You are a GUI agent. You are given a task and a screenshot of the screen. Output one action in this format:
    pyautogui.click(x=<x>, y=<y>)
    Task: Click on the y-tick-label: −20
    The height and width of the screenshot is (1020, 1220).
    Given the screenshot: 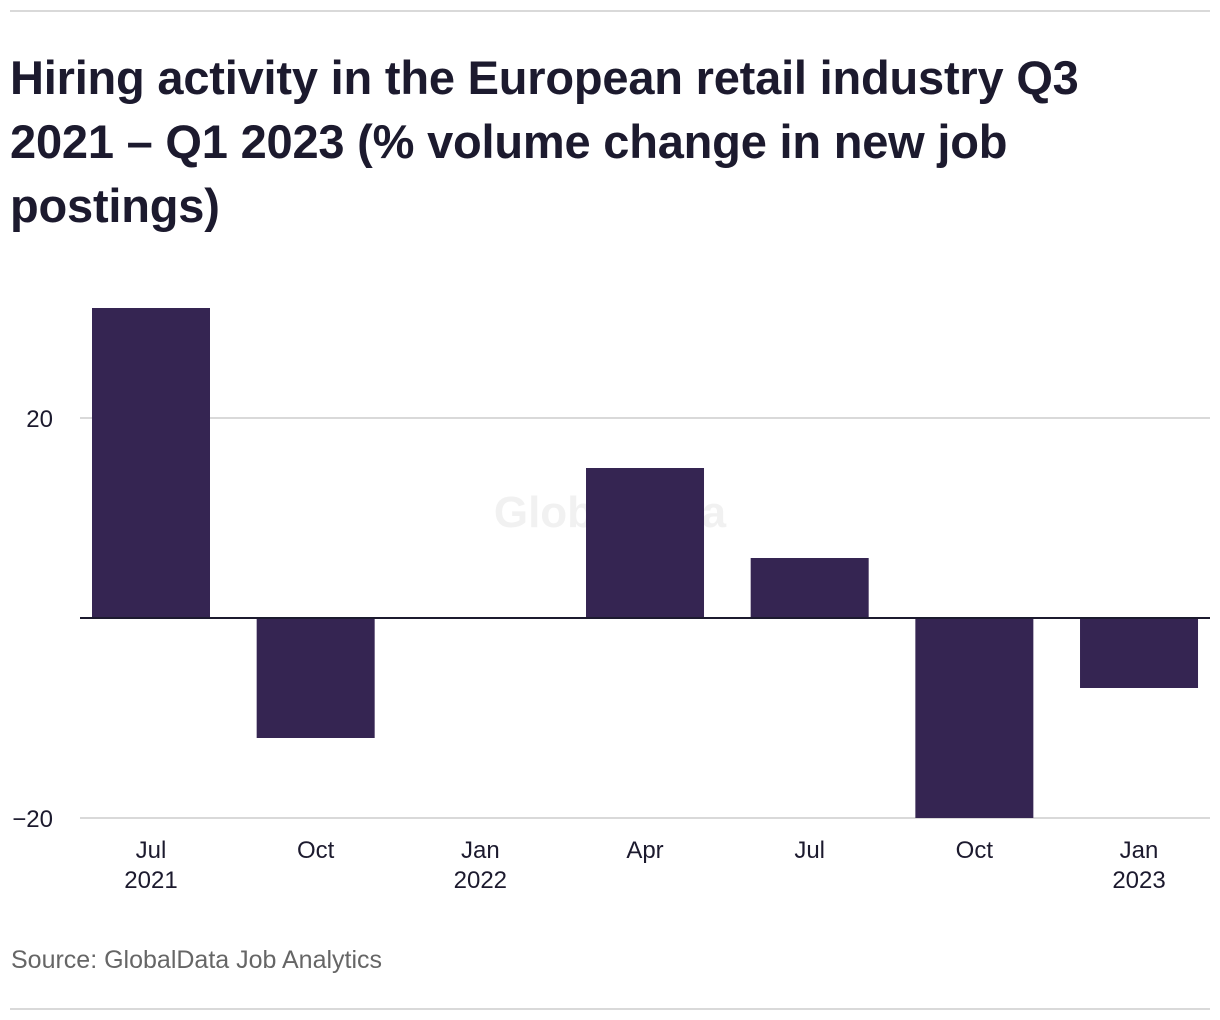 What is the action you would take?
    pyautogui.click(x=32, y=819)
    